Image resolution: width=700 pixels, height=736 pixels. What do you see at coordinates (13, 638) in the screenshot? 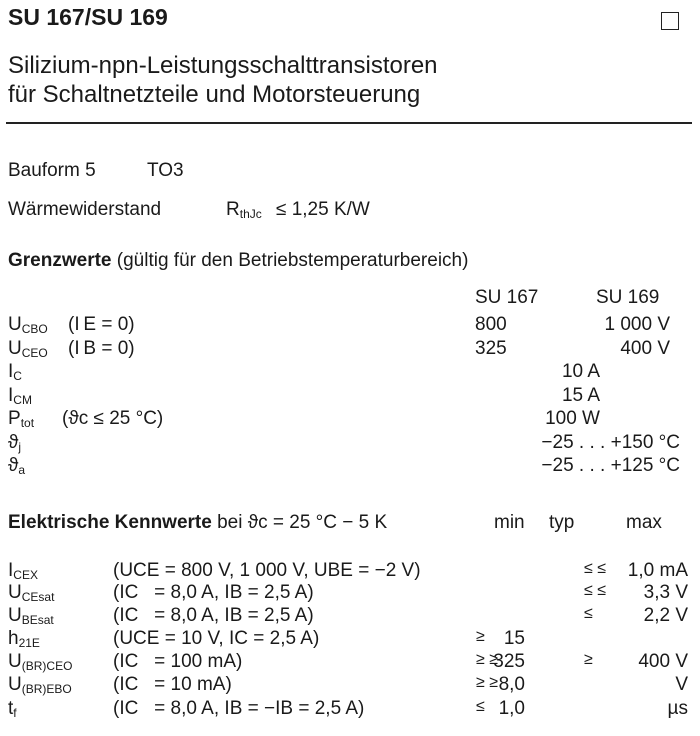
I see `symbol: h` at bounding box center [13, 638].